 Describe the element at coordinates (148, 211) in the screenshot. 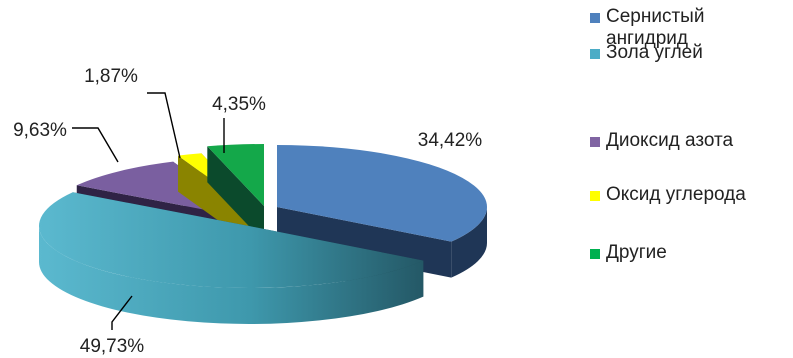

I see `leader-lines` at that location.